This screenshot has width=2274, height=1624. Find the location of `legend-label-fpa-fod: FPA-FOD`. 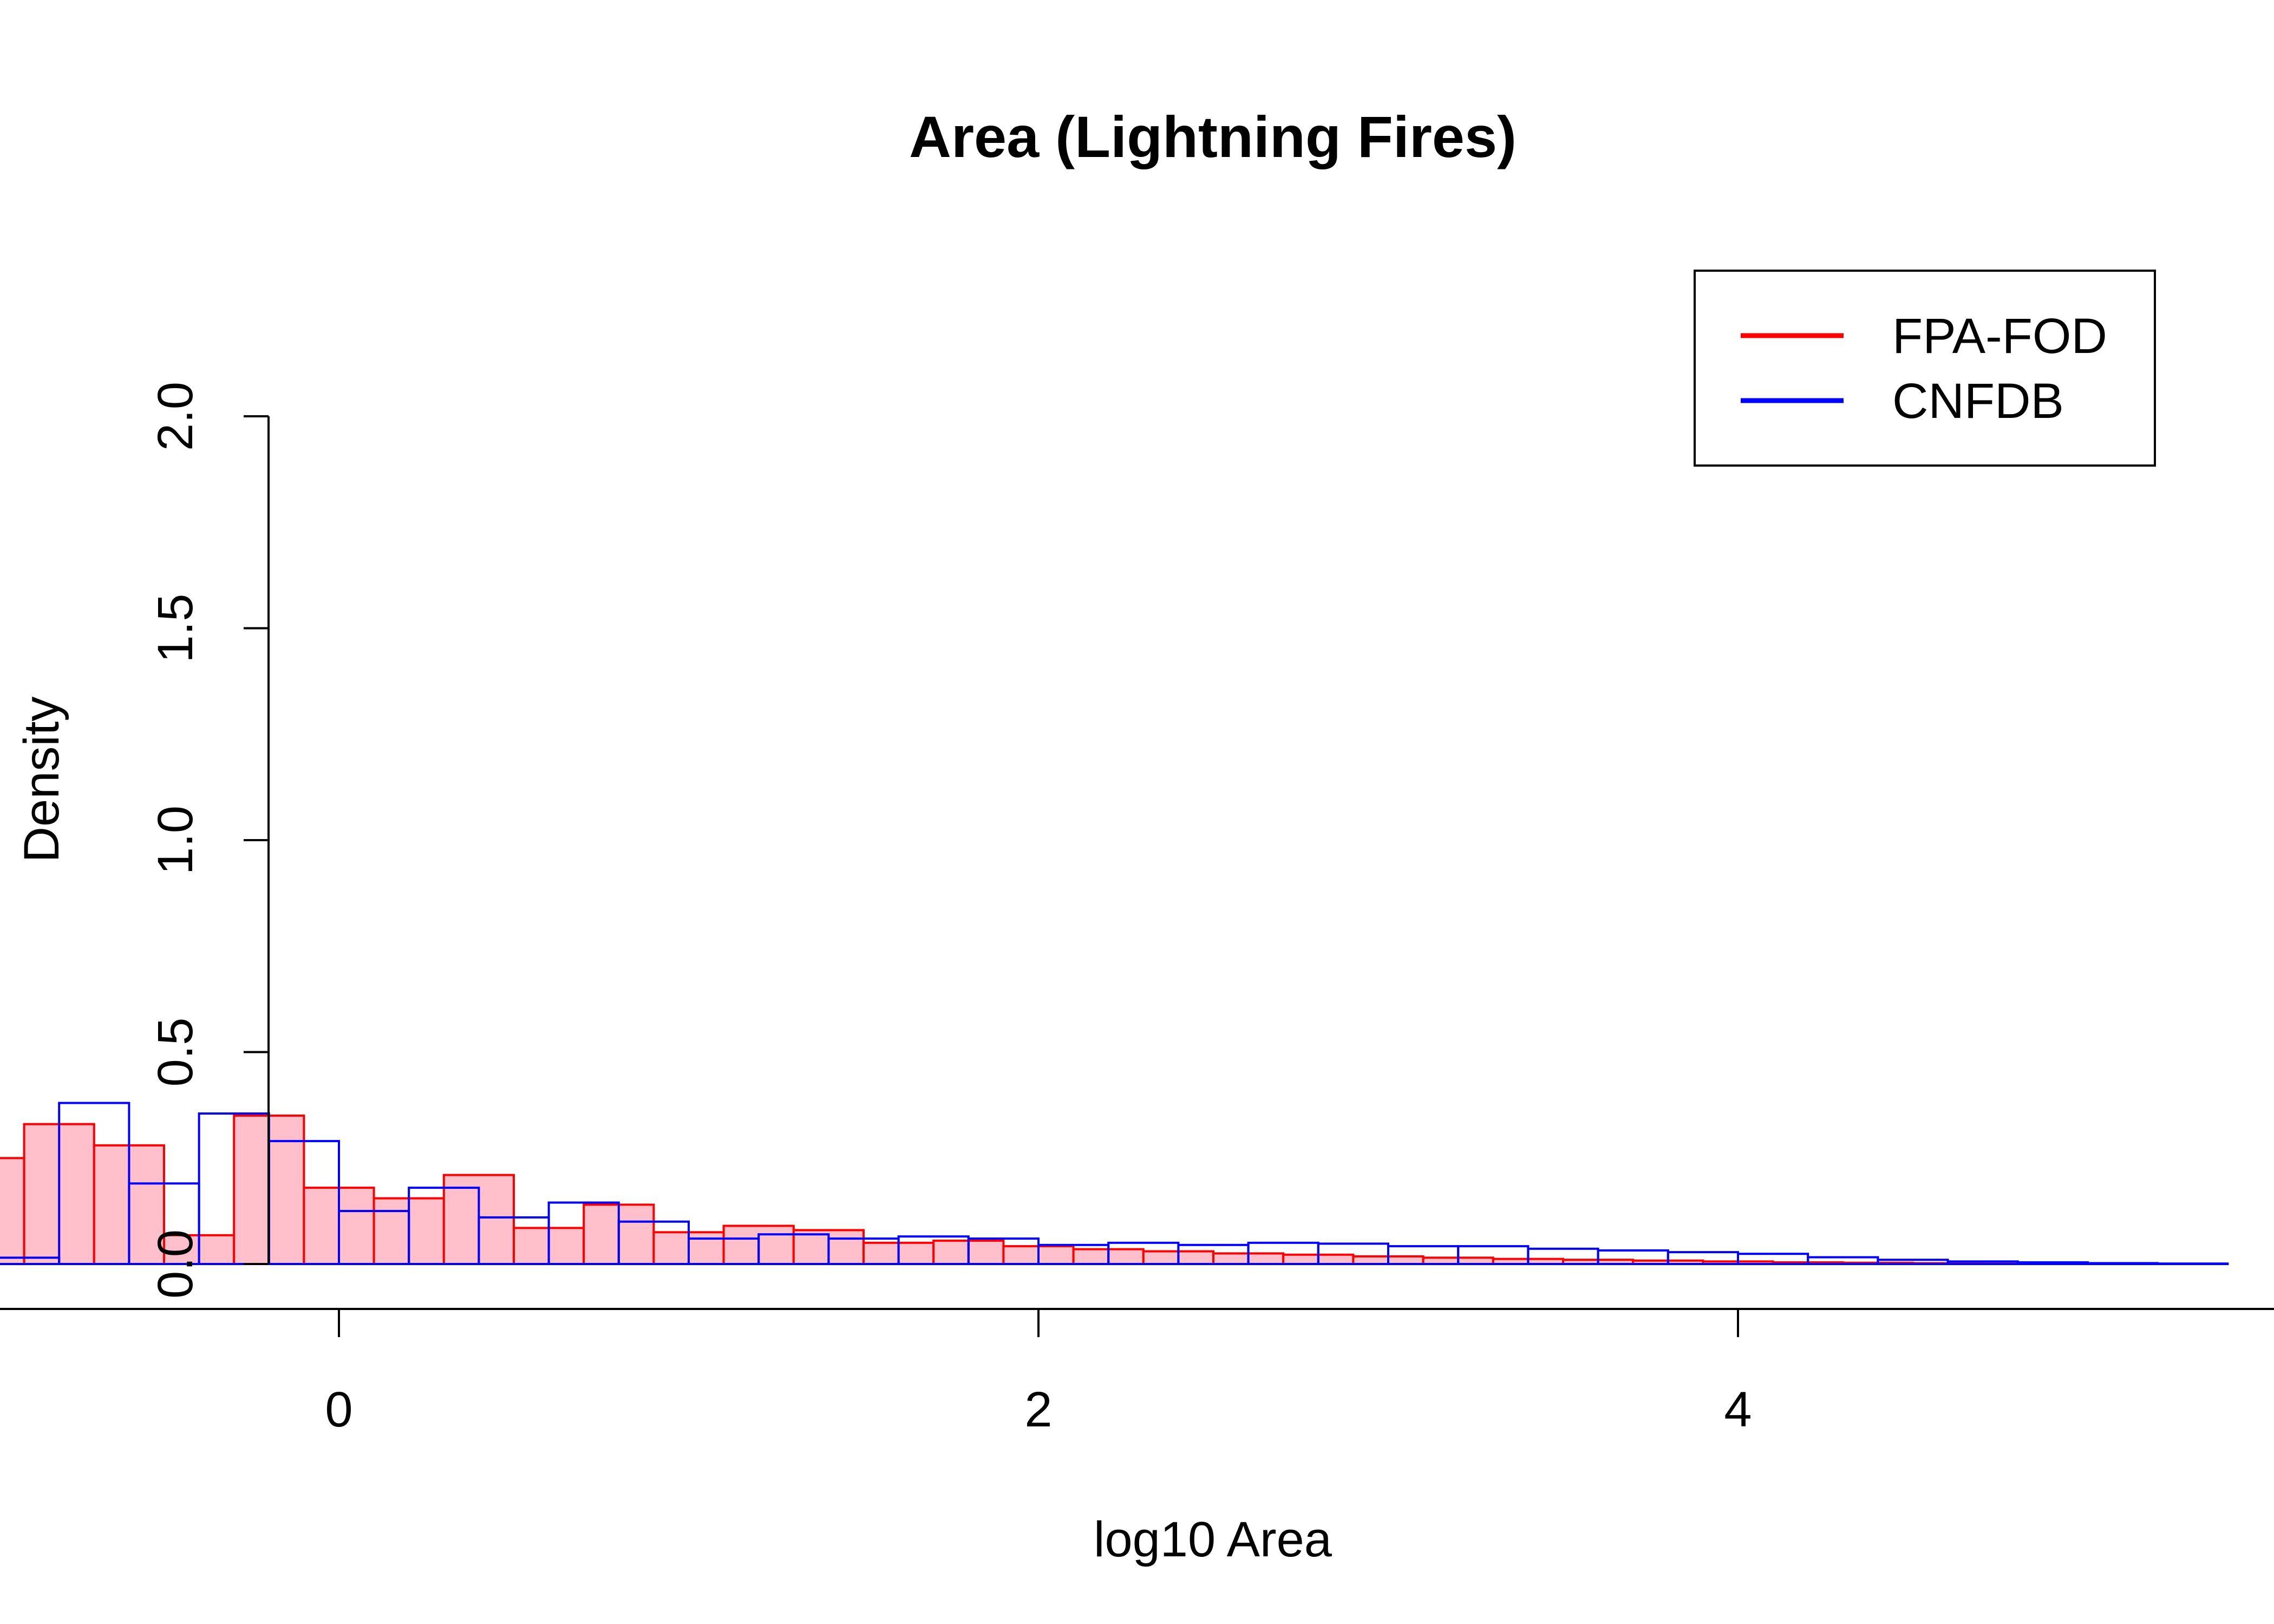

legend-label-fpa-fod: FPA-FOD is located at coordinates (2000, 336).